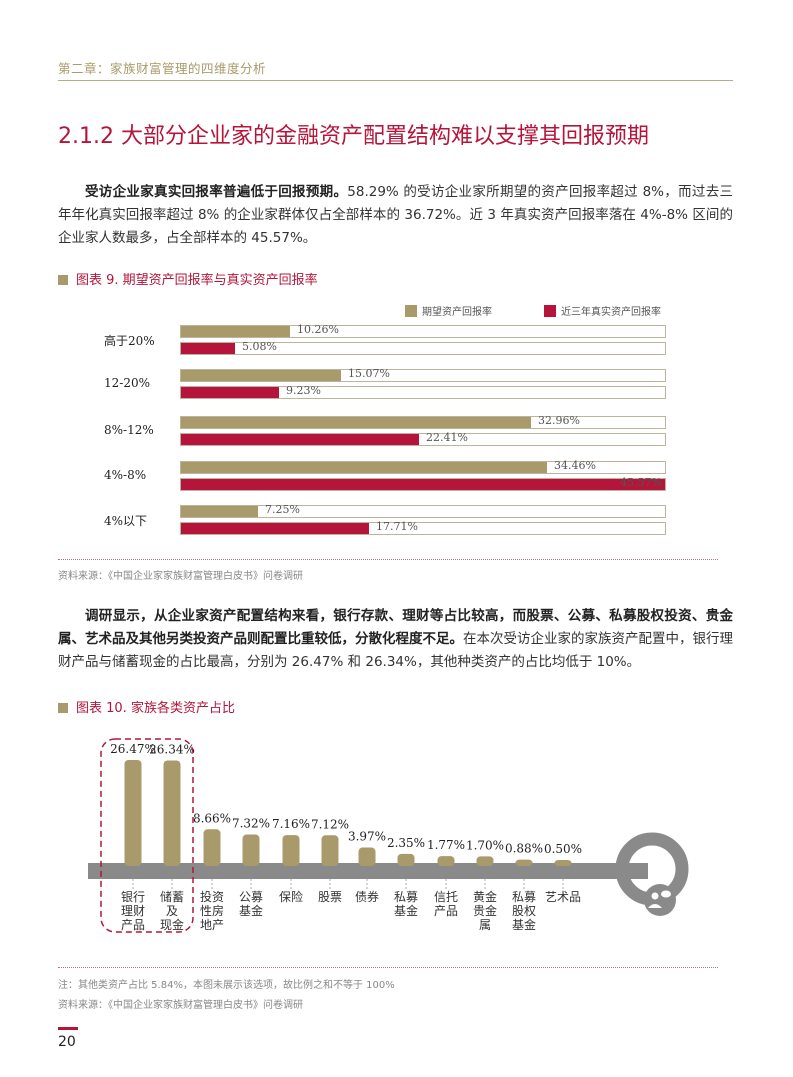 This screenshot has width=793, height=1077. Describe the element at coordinates (67, 1042) in the screenshot. I see `page-number: 20` at that location.